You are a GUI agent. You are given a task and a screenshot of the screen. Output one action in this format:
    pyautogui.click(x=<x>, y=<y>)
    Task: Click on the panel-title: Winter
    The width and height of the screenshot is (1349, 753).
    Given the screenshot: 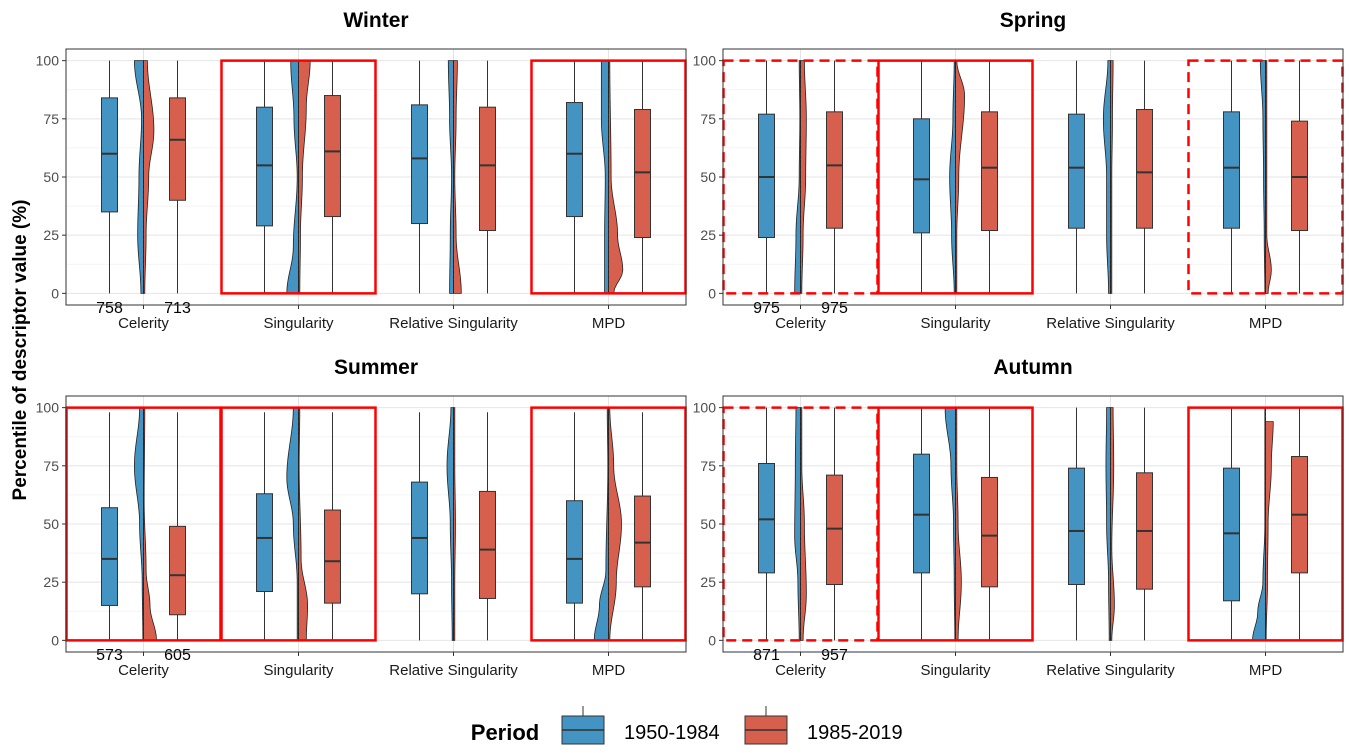 What is the action you would take?
    pyautogui.click(x=375, y=20)
    